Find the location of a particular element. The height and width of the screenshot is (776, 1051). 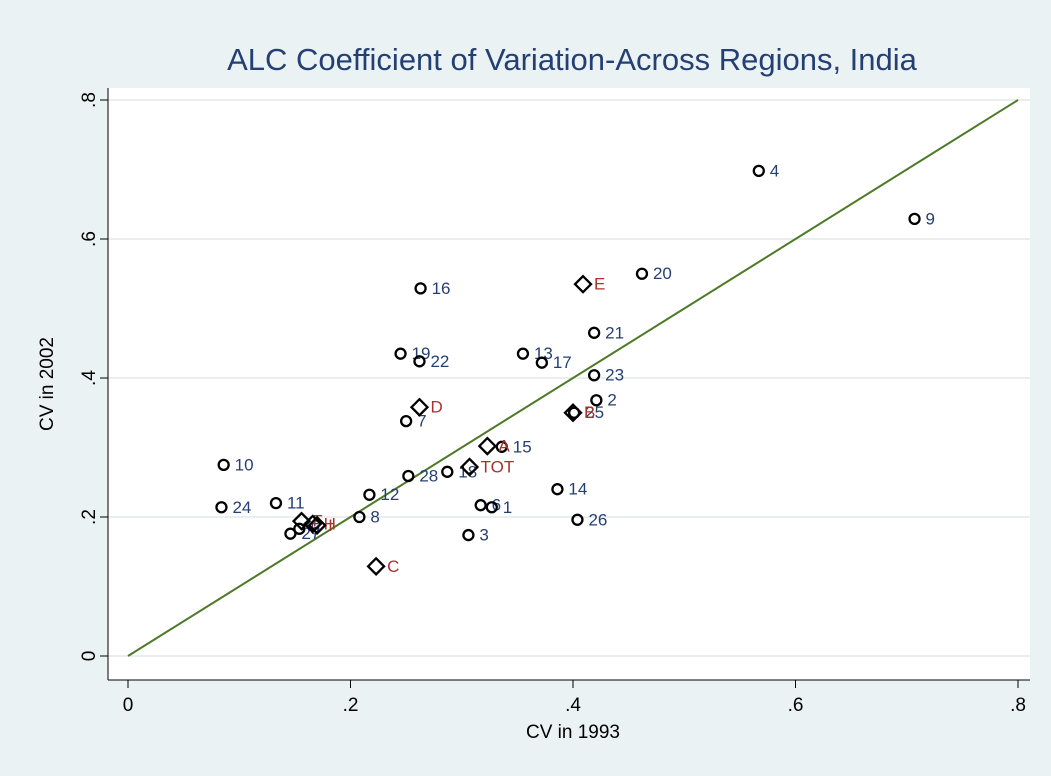

point-label: H is located at coordinates (330, 523).